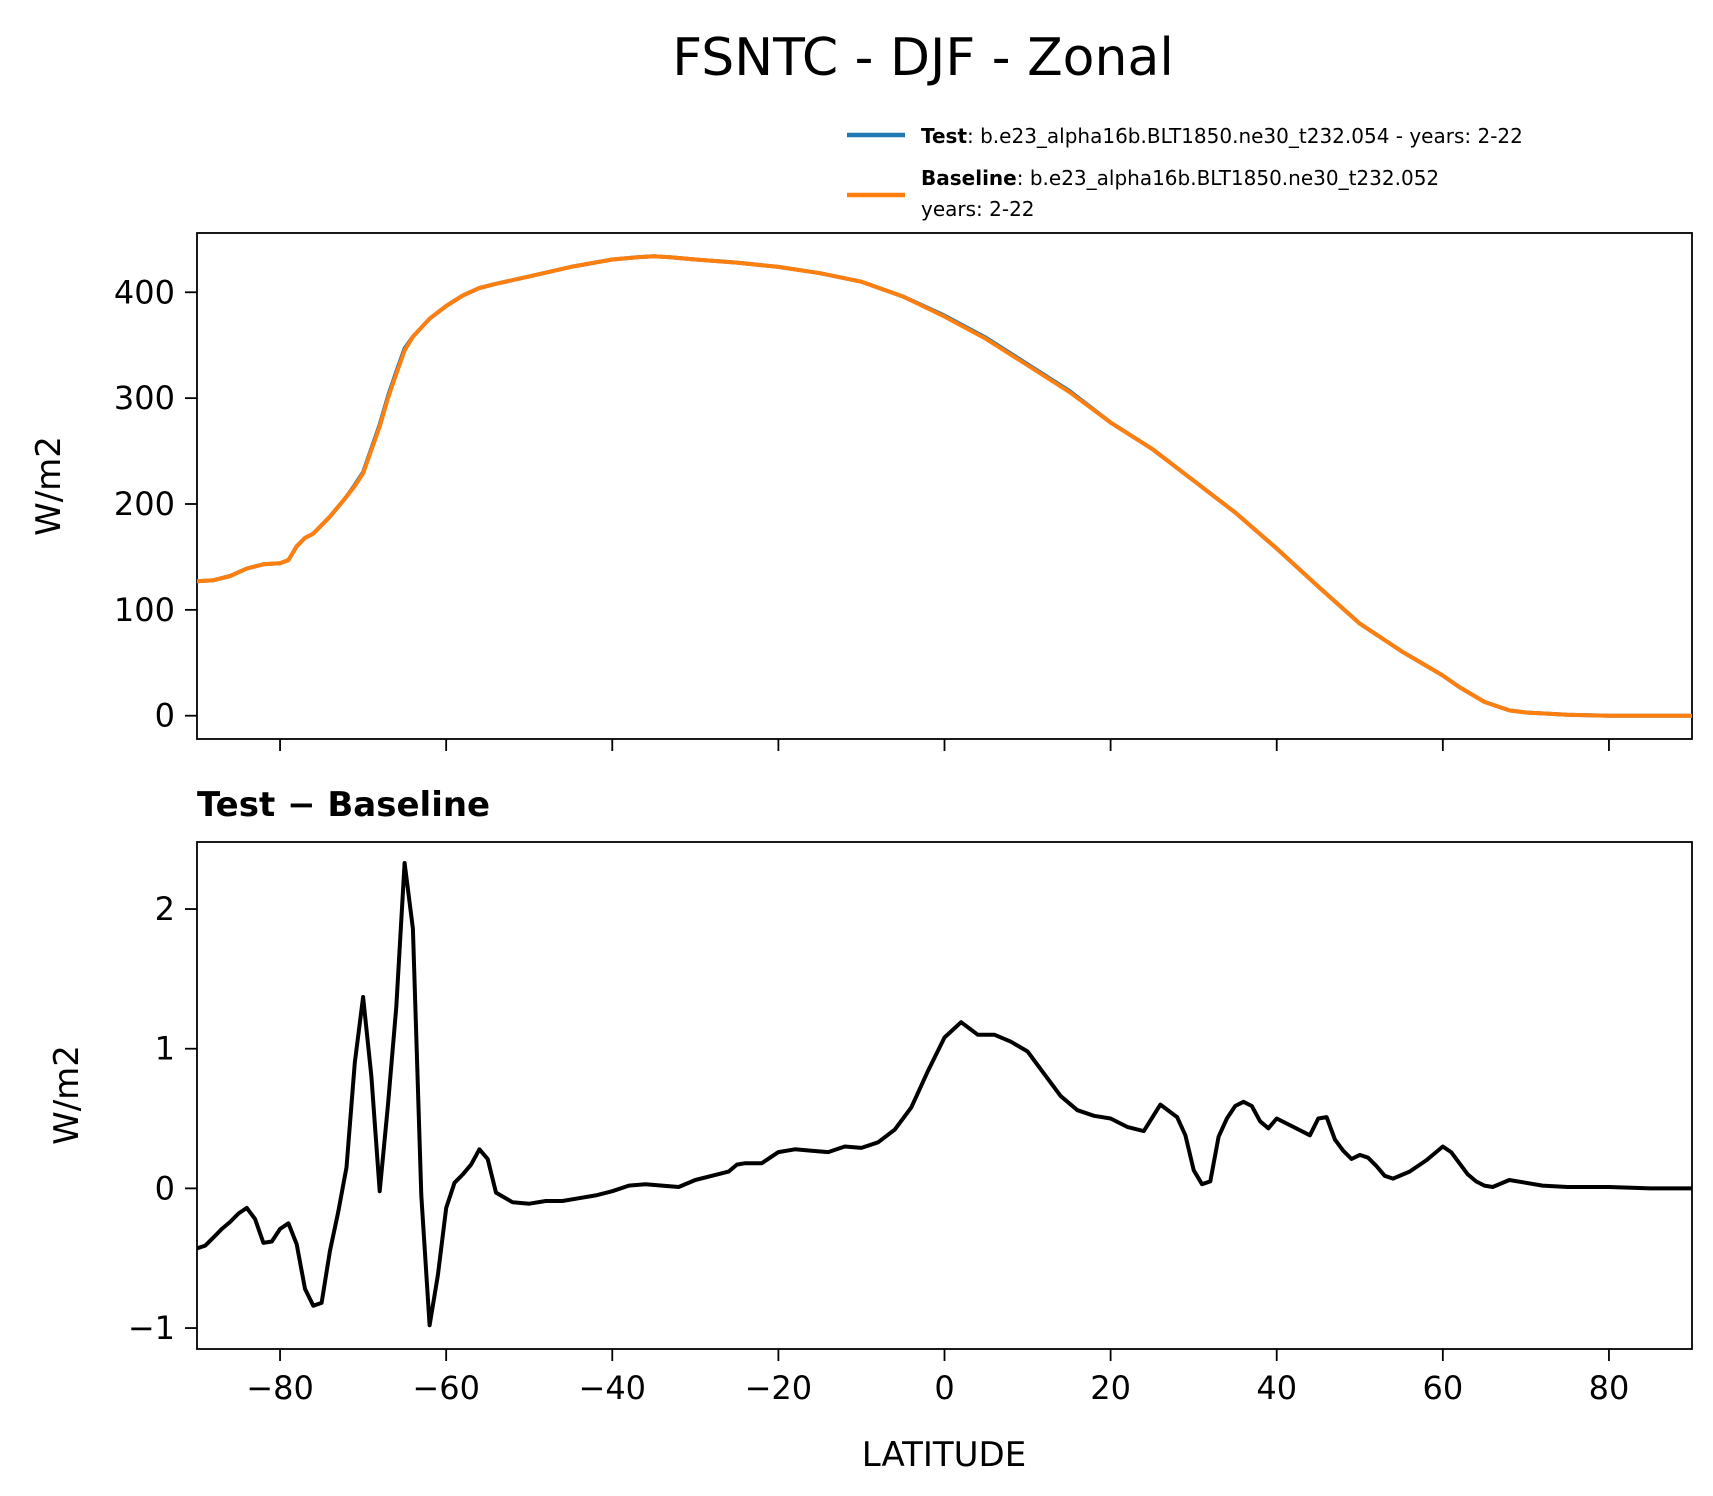  I want to click on top-x-ticks, so click(944, 745).